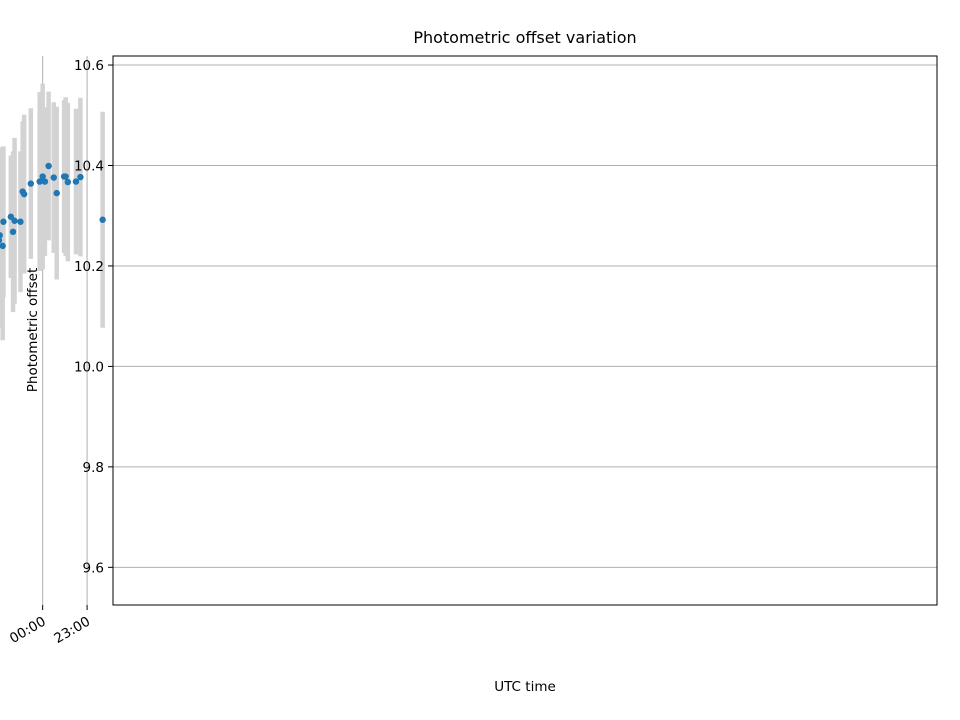 The width and height of the screenshot is (960, 720). Describe the element at coordinates (72, 630) in the screenshot. I see `x-tick-label: 23:00` at that location.